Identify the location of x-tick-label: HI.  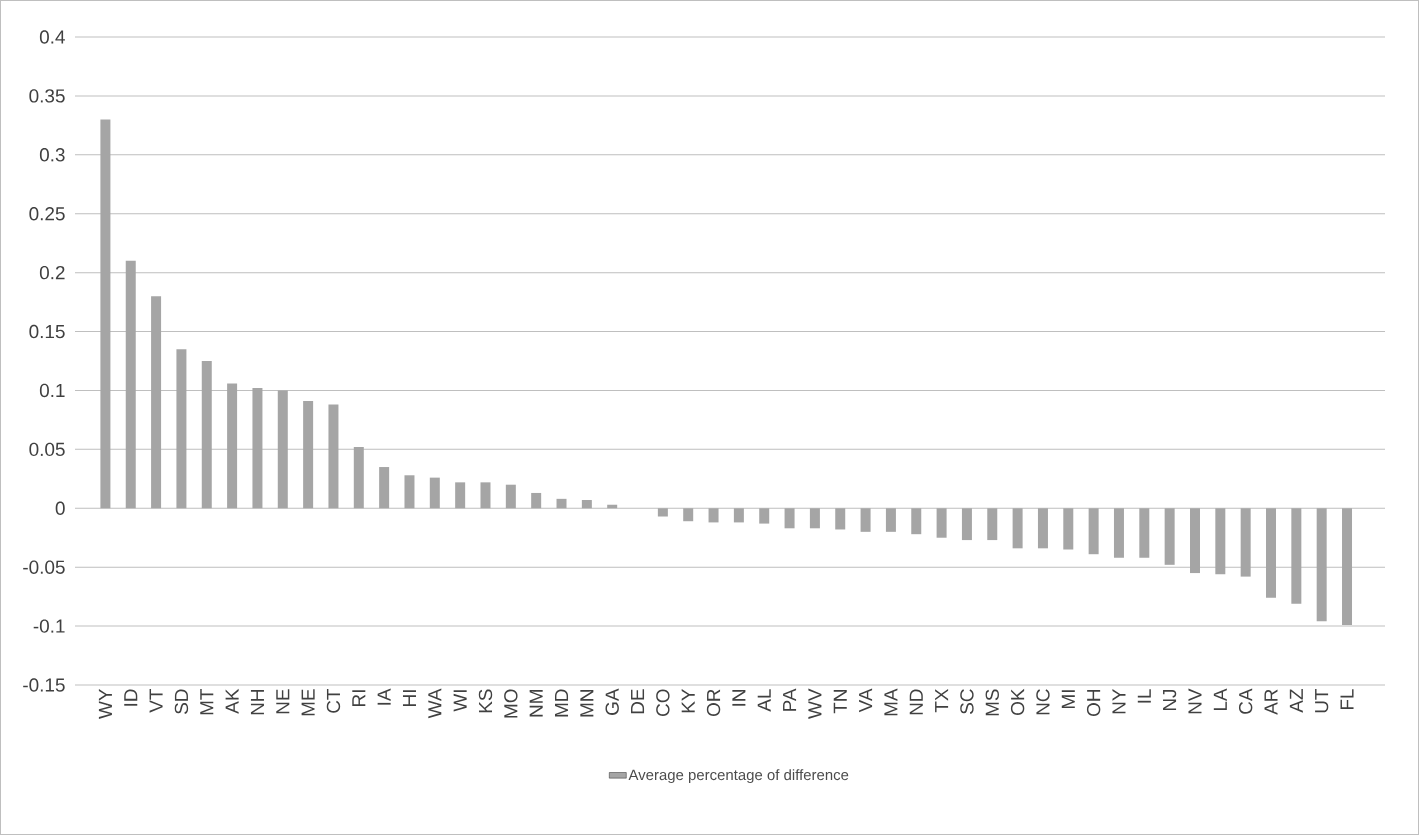
(409, 698).